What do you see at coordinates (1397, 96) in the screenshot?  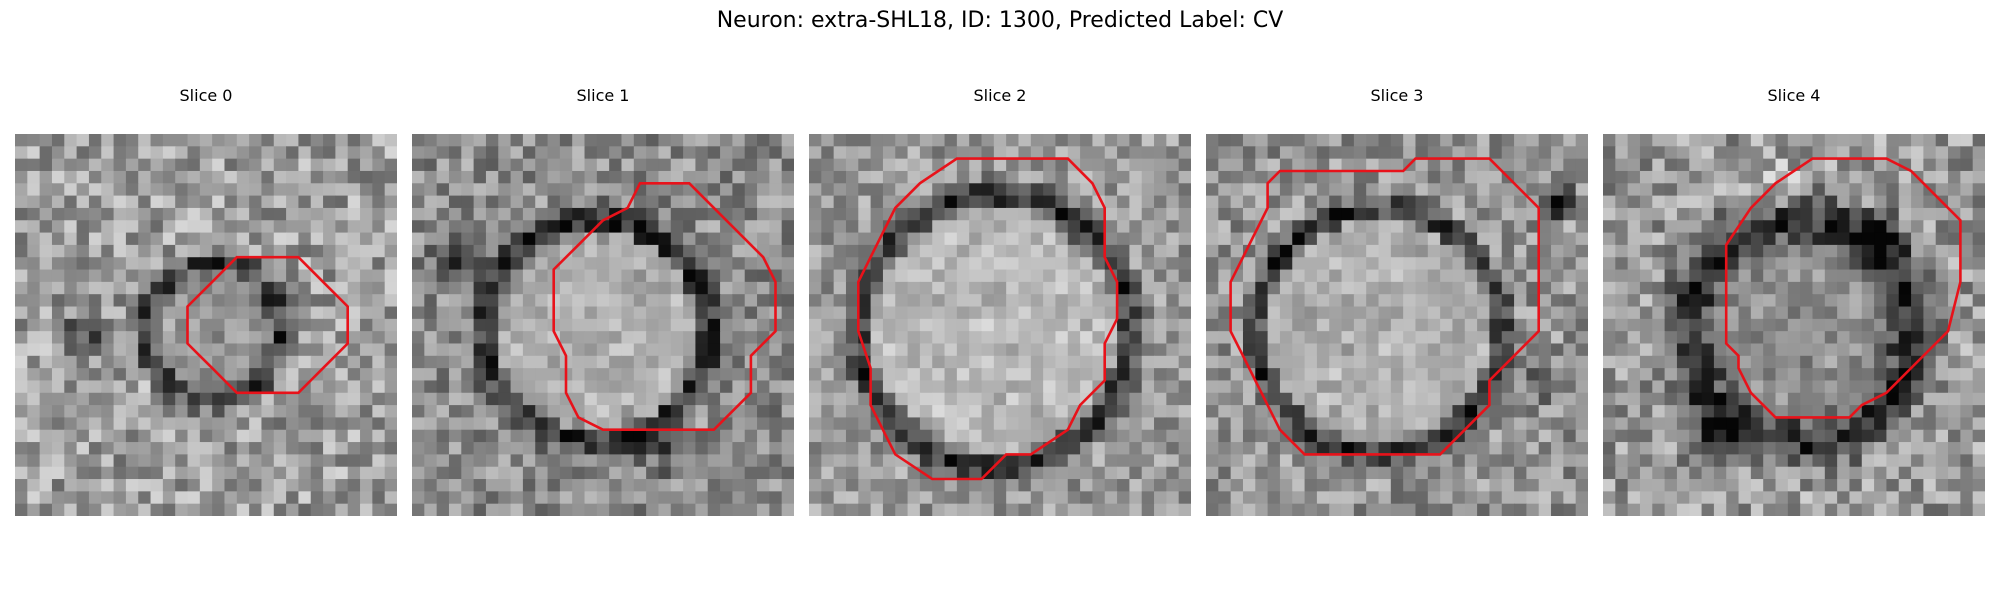 I see `slice-title-3: Slice 3` at bounding box center [1397, 96].